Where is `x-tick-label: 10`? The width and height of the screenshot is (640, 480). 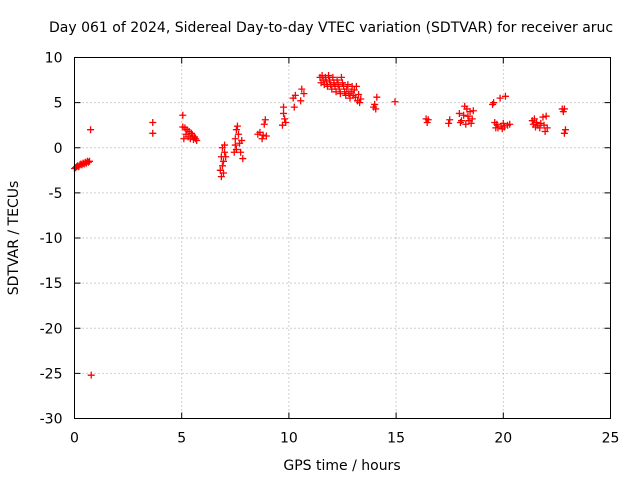
x-tick-label: 10 is located at coordinates (289, 439).